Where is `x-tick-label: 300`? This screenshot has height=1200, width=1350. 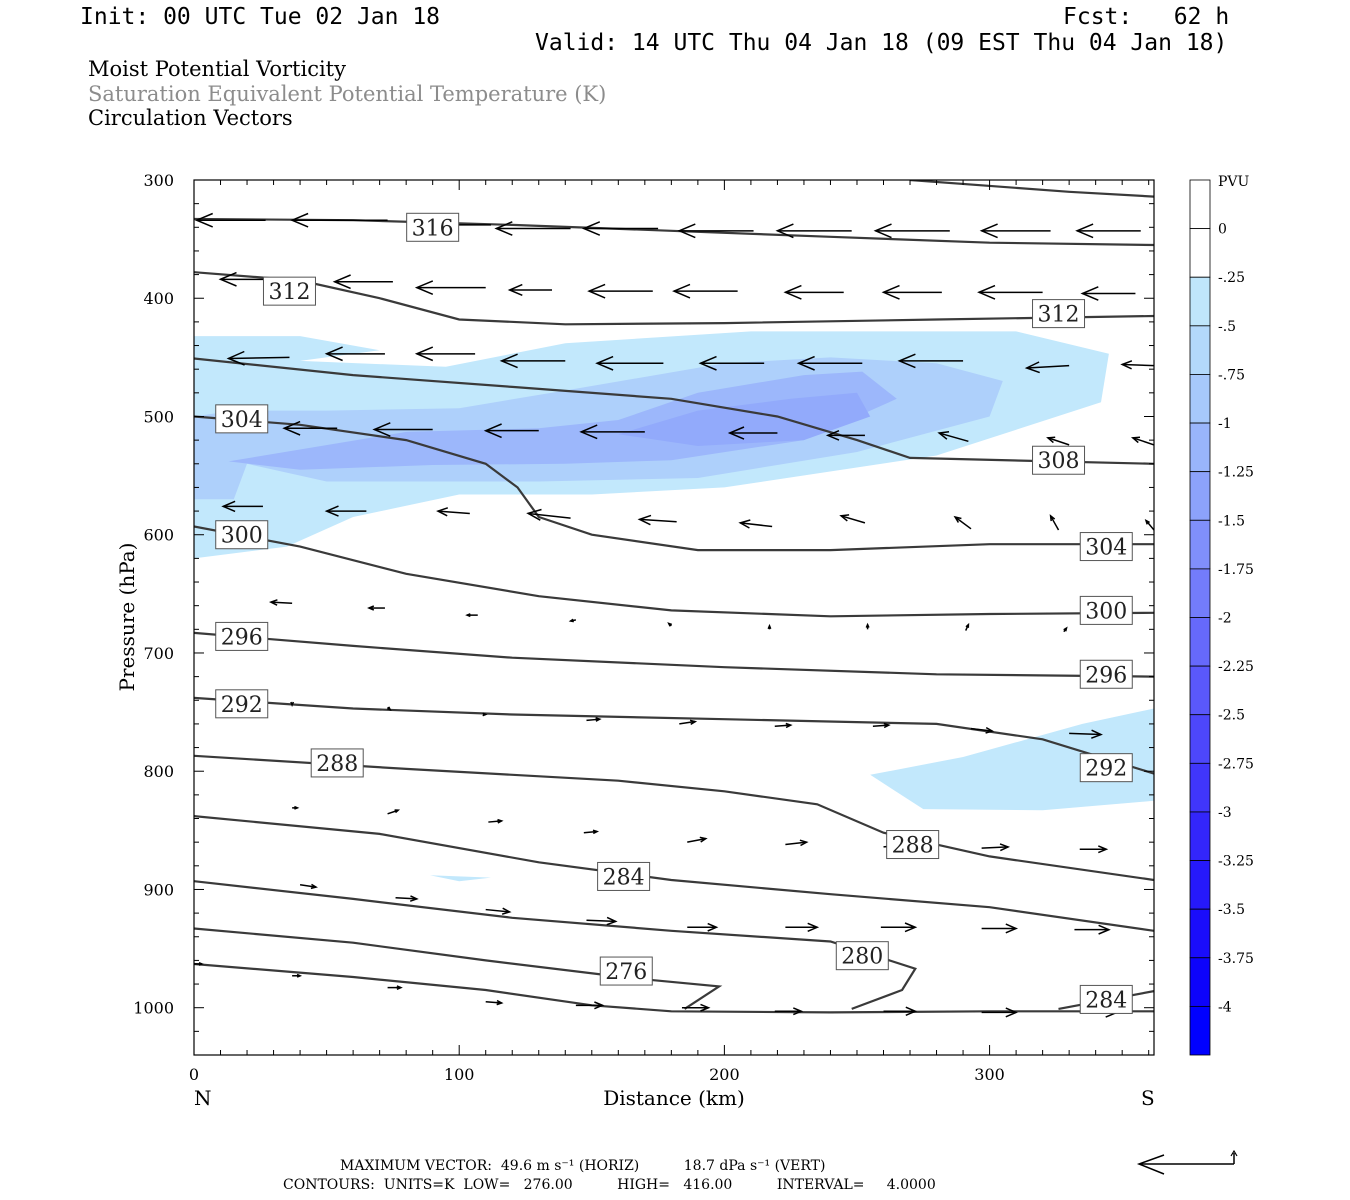
x-tick-label: 300 is located at coordinates (989, 1074).